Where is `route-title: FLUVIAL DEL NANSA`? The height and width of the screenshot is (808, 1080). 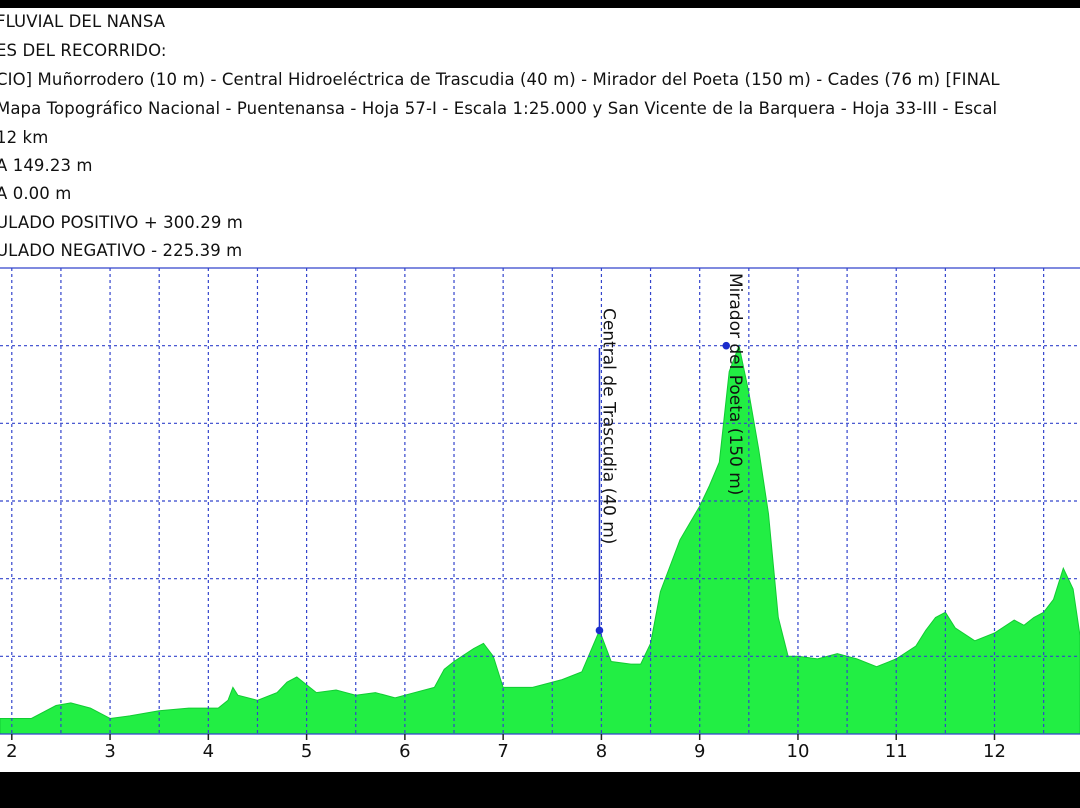 route-title: FLUVIAL DEL NANSA is located at coordinates (83, 21).